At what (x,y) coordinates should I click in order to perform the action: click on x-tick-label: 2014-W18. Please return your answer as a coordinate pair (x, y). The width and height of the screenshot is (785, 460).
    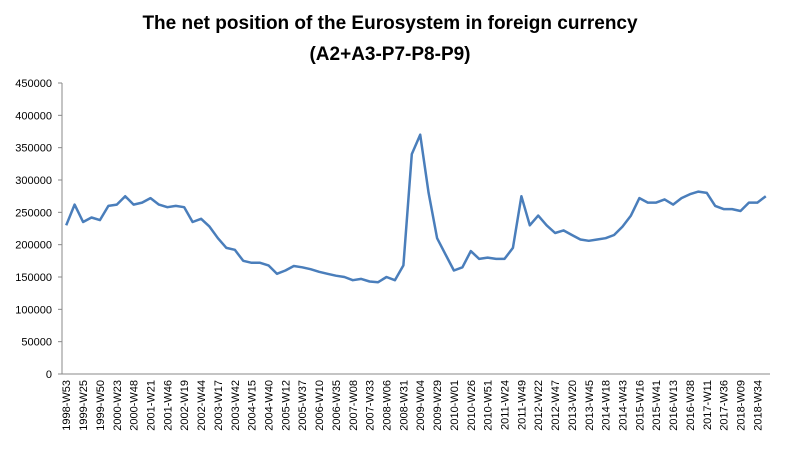
    Looking at the image, I should click on (607, 405).